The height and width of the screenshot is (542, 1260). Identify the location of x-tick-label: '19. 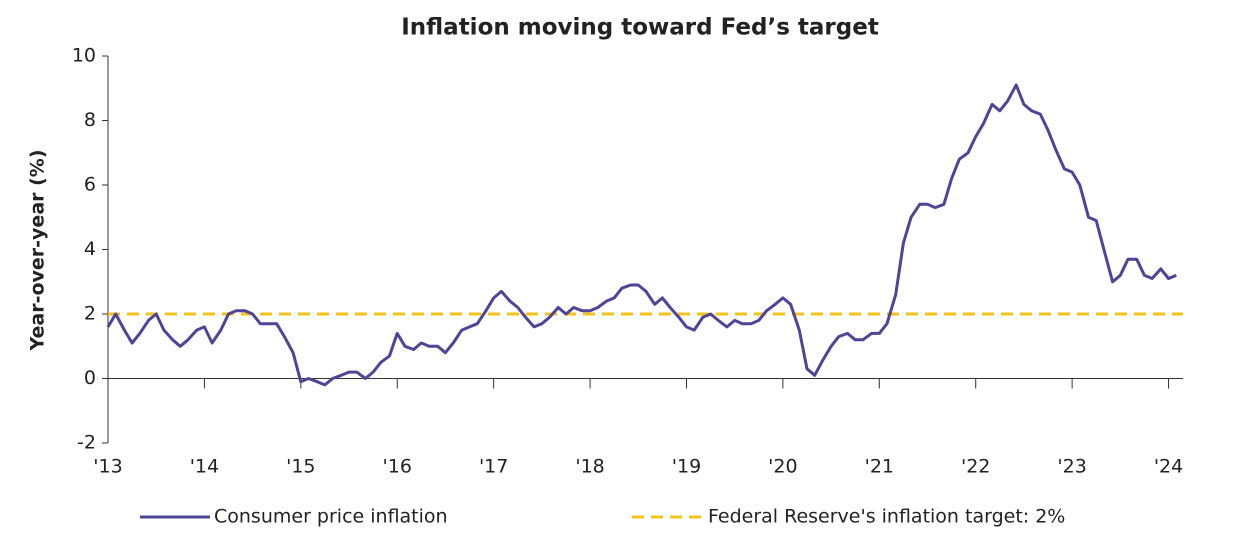
(686, 467).